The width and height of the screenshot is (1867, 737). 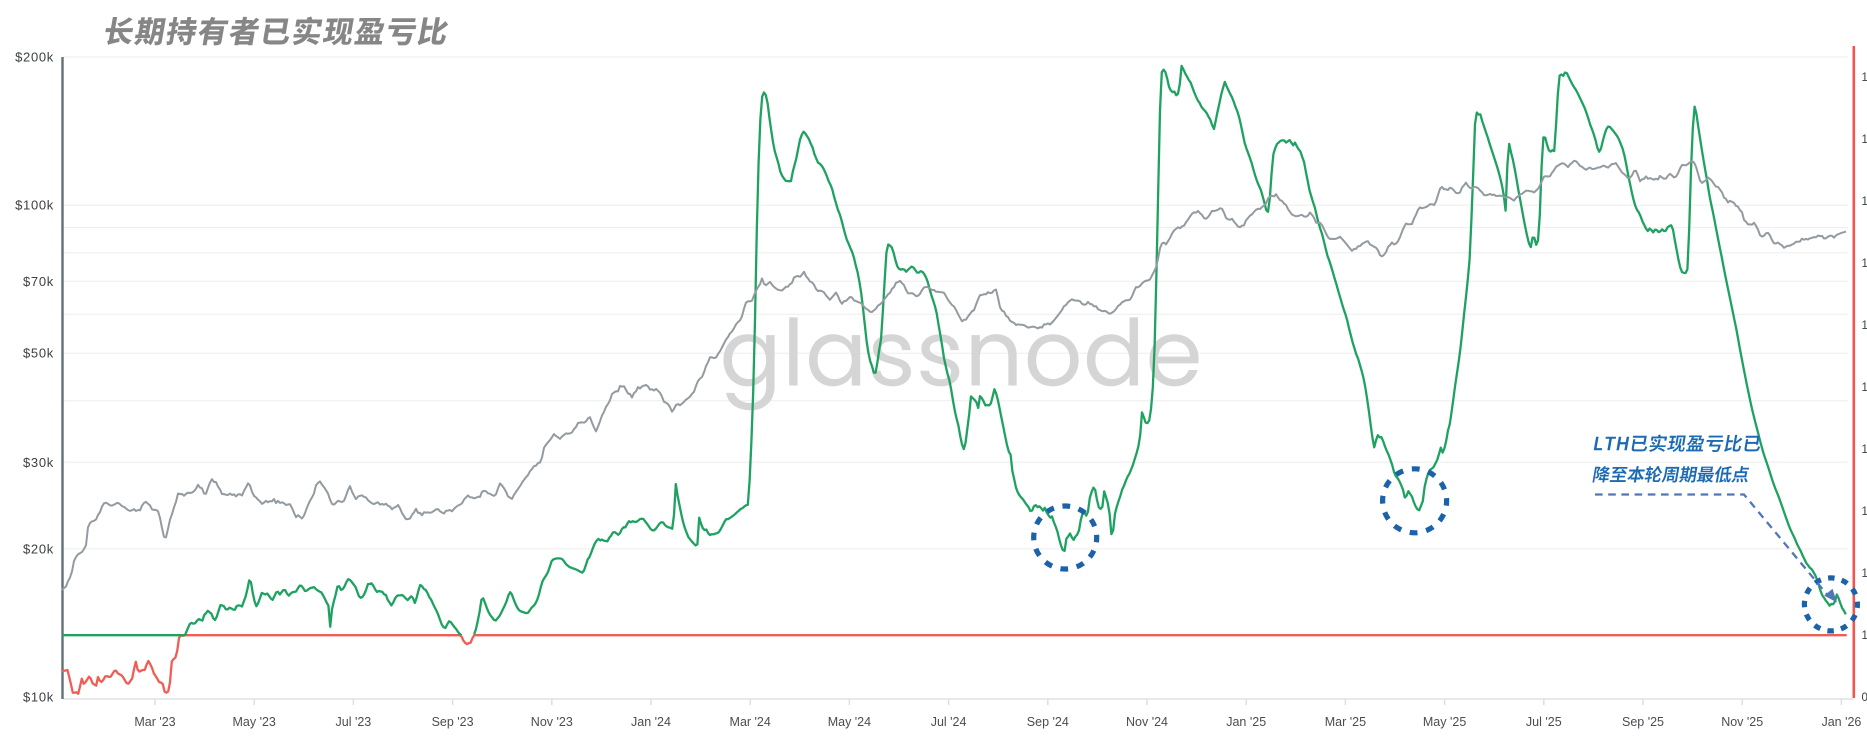 I want to click on svg-text: May '25, so click(x=1444, y=722).